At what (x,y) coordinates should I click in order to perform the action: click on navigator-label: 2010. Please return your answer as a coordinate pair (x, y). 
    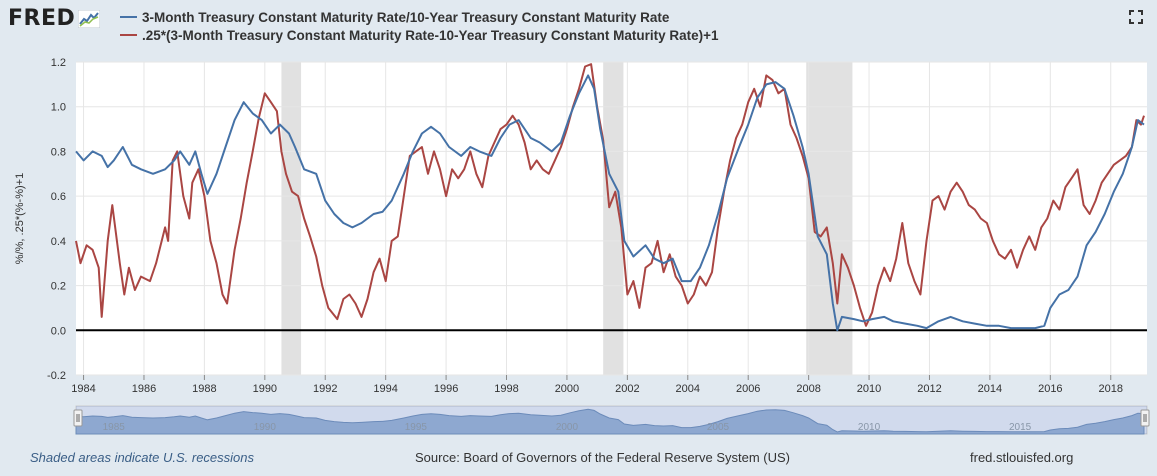
    Looking at the image, I should click on (869, 427).